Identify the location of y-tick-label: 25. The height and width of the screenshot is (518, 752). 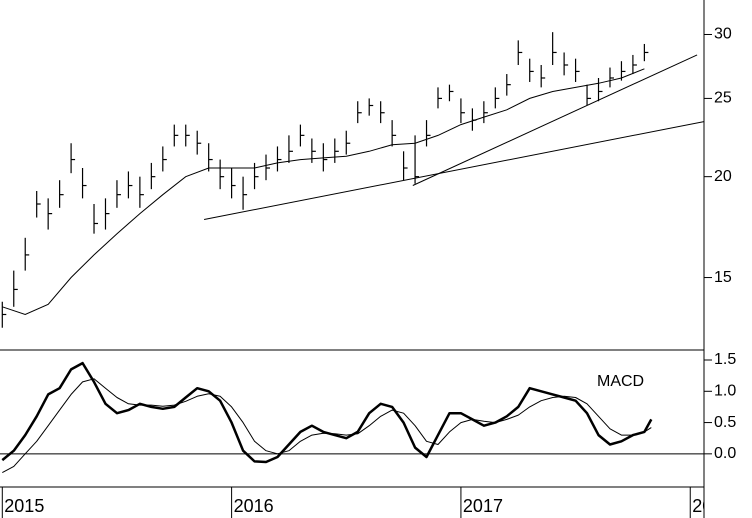
(723, 98).